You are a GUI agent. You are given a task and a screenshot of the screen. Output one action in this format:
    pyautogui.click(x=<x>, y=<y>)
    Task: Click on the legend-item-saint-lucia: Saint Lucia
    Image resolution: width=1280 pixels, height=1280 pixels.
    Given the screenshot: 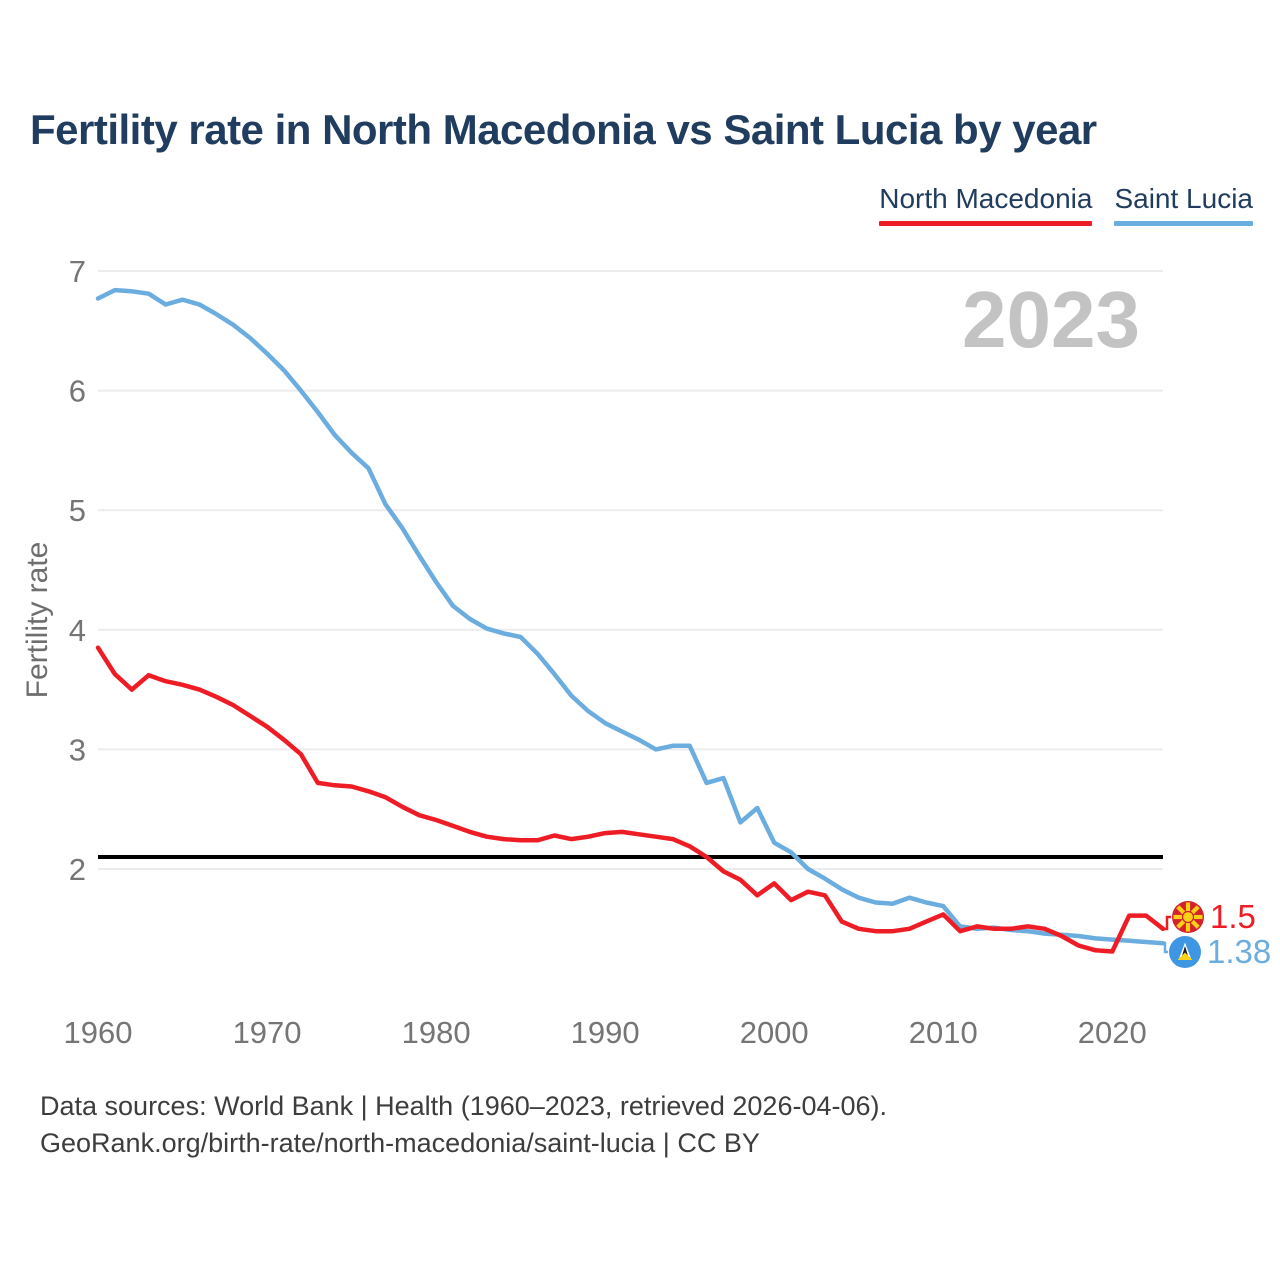 What is the action you would take?
    pyautogui.click(x=1183, y=204)
    